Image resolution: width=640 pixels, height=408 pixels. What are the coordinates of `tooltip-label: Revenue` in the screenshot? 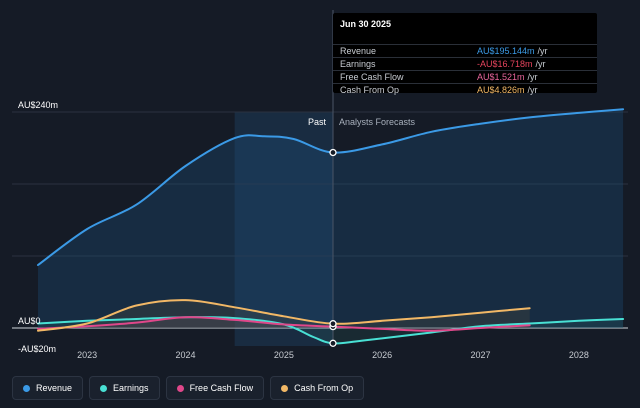 It's located at (358, 51).